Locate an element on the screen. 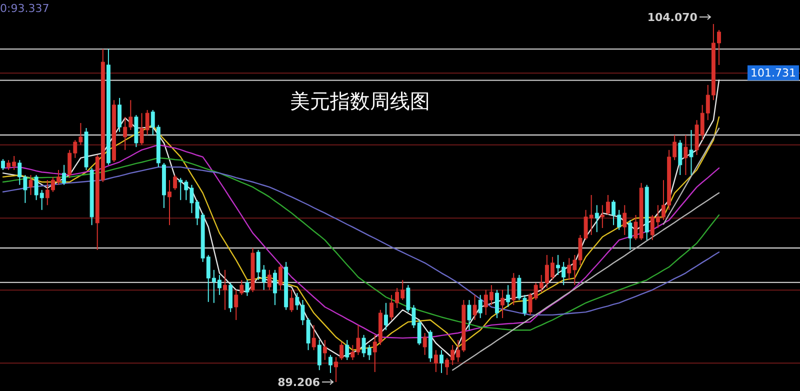 The width and height of the screenshot is (800, 391). title: 美元指数周线图 is located at coordinates (360, 101).